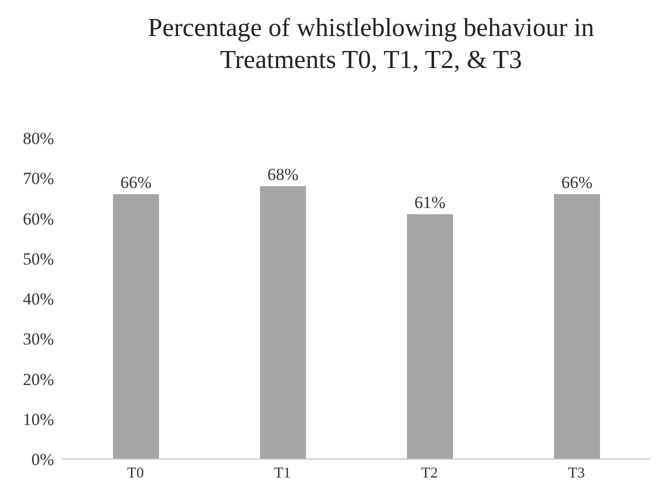 The height and width of the screenshot is (488, 662). I want to click on x-tick-label: T2, so click(429, 474).